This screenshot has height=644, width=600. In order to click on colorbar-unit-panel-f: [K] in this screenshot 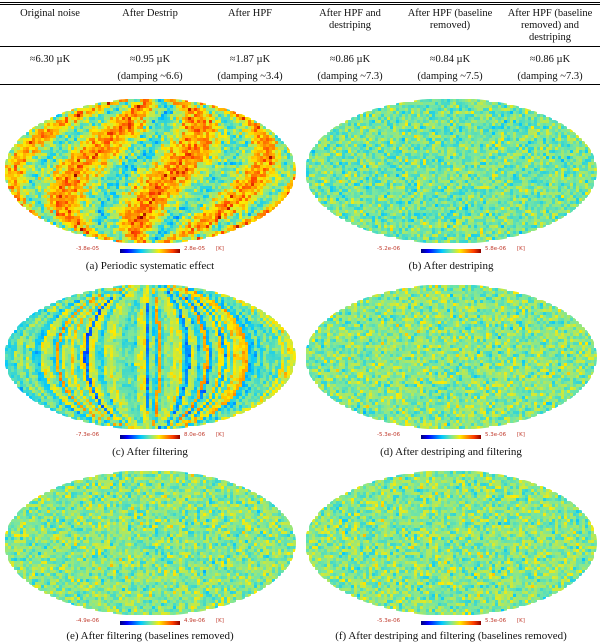, I will do `click(521, 621)`.